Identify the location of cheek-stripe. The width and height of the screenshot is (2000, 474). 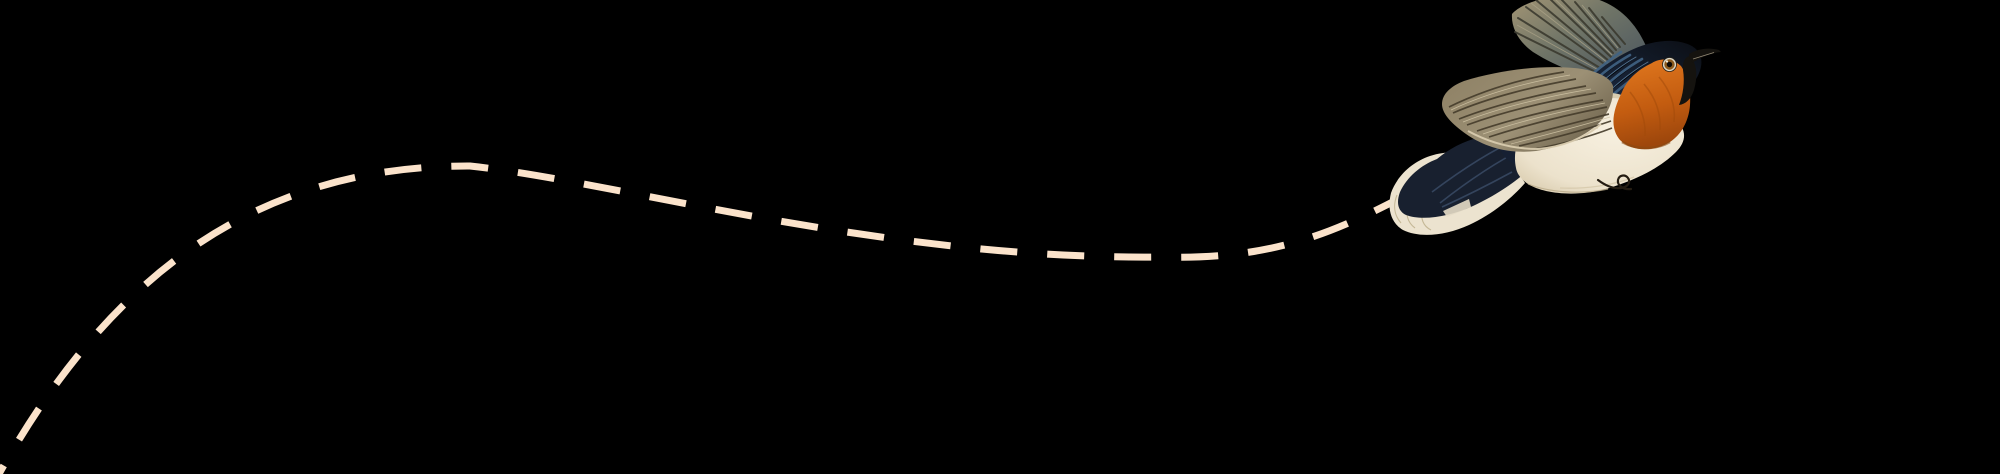
(1688, 80).